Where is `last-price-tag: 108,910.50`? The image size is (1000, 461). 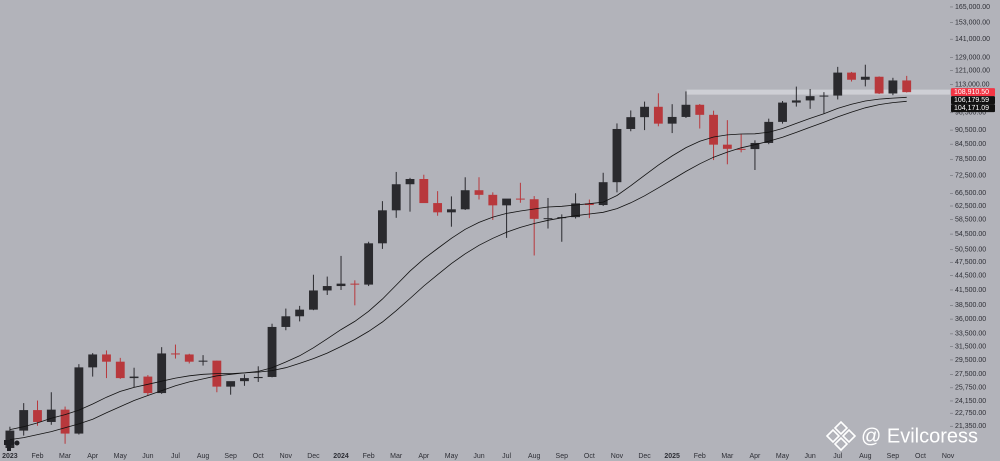 last-price-tag: 108,910.50 is located at coordinates (971, 92).